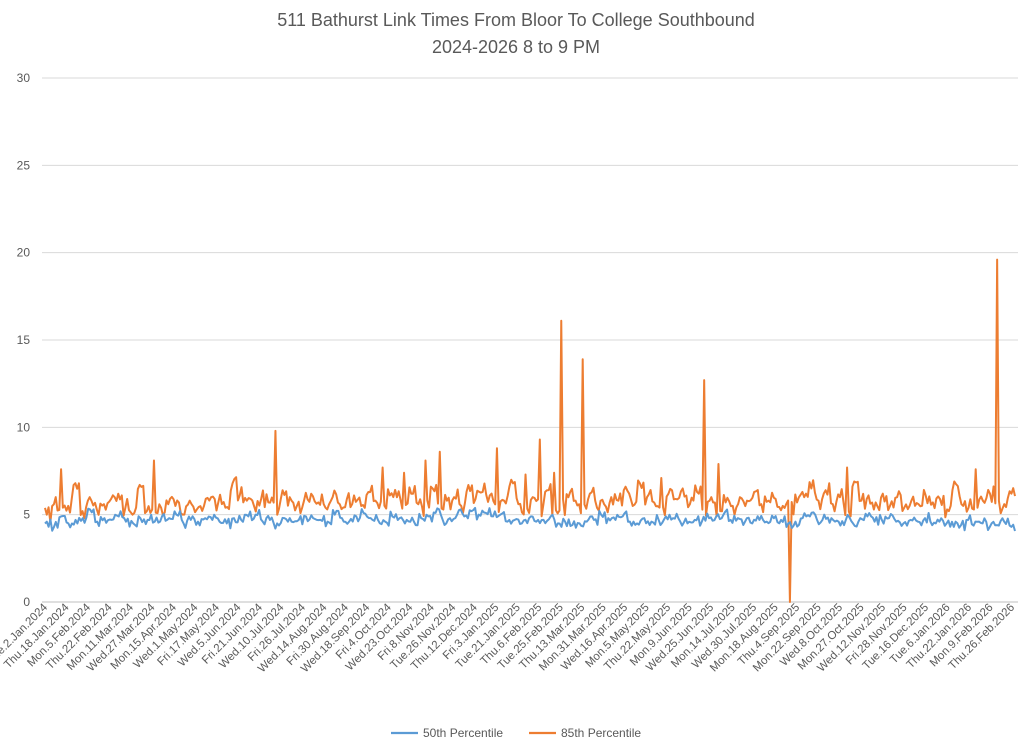 The image size is (1024, 746). I want to click on chart-subtitle: 2024-2026 8 to 9 PM, so click(516, 47).